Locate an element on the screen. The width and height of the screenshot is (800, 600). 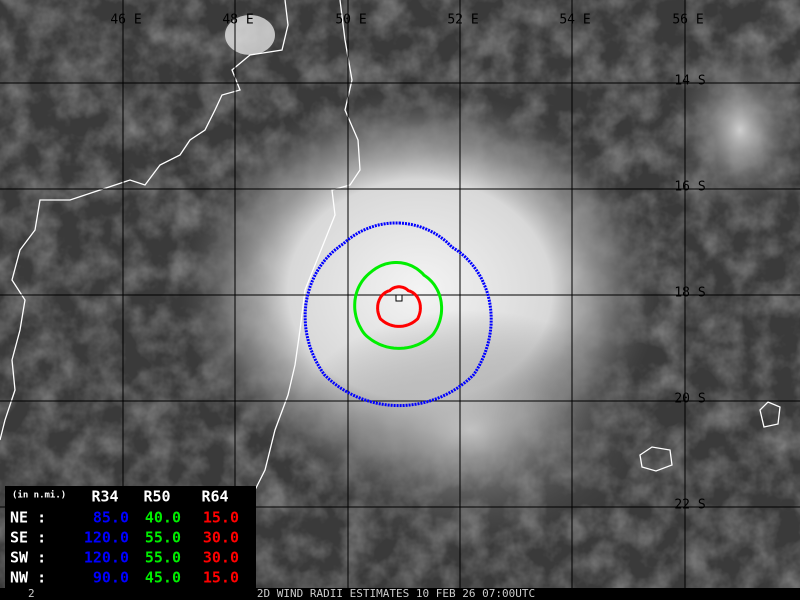
radius-value: 45.0 is located at coordinates (163, 578).